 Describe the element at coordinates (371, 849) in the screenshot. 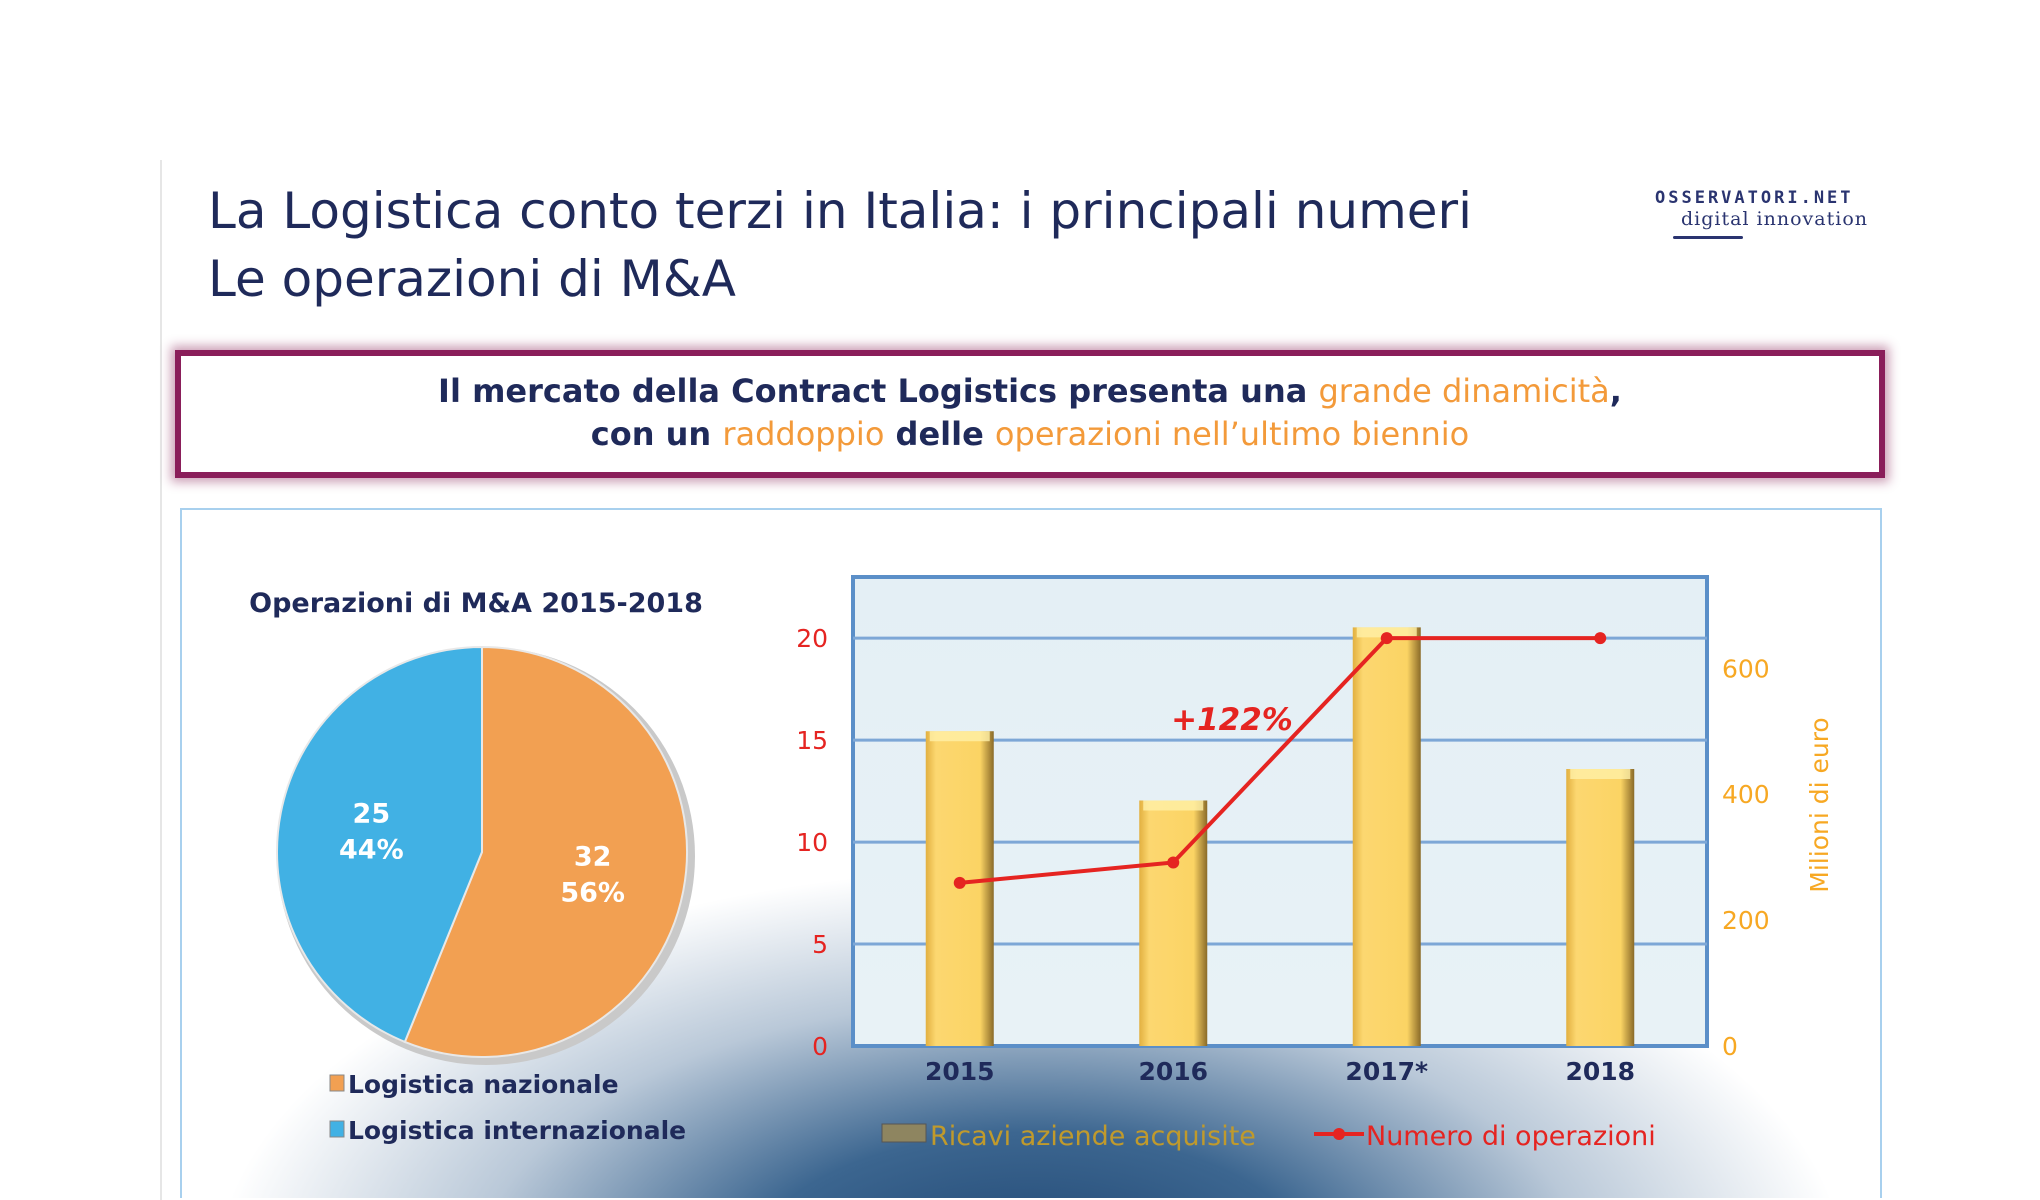

I see `pie-percent-label: 44%` at that location.